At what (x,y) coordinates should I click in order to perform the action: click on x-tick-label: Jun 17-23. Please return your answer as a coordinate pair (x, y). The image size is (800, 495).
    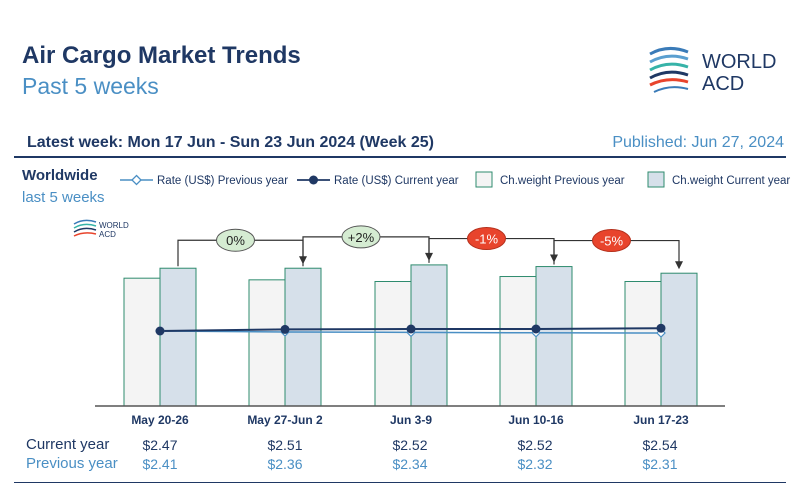
    Looking at the image, I should click on (661, 420).